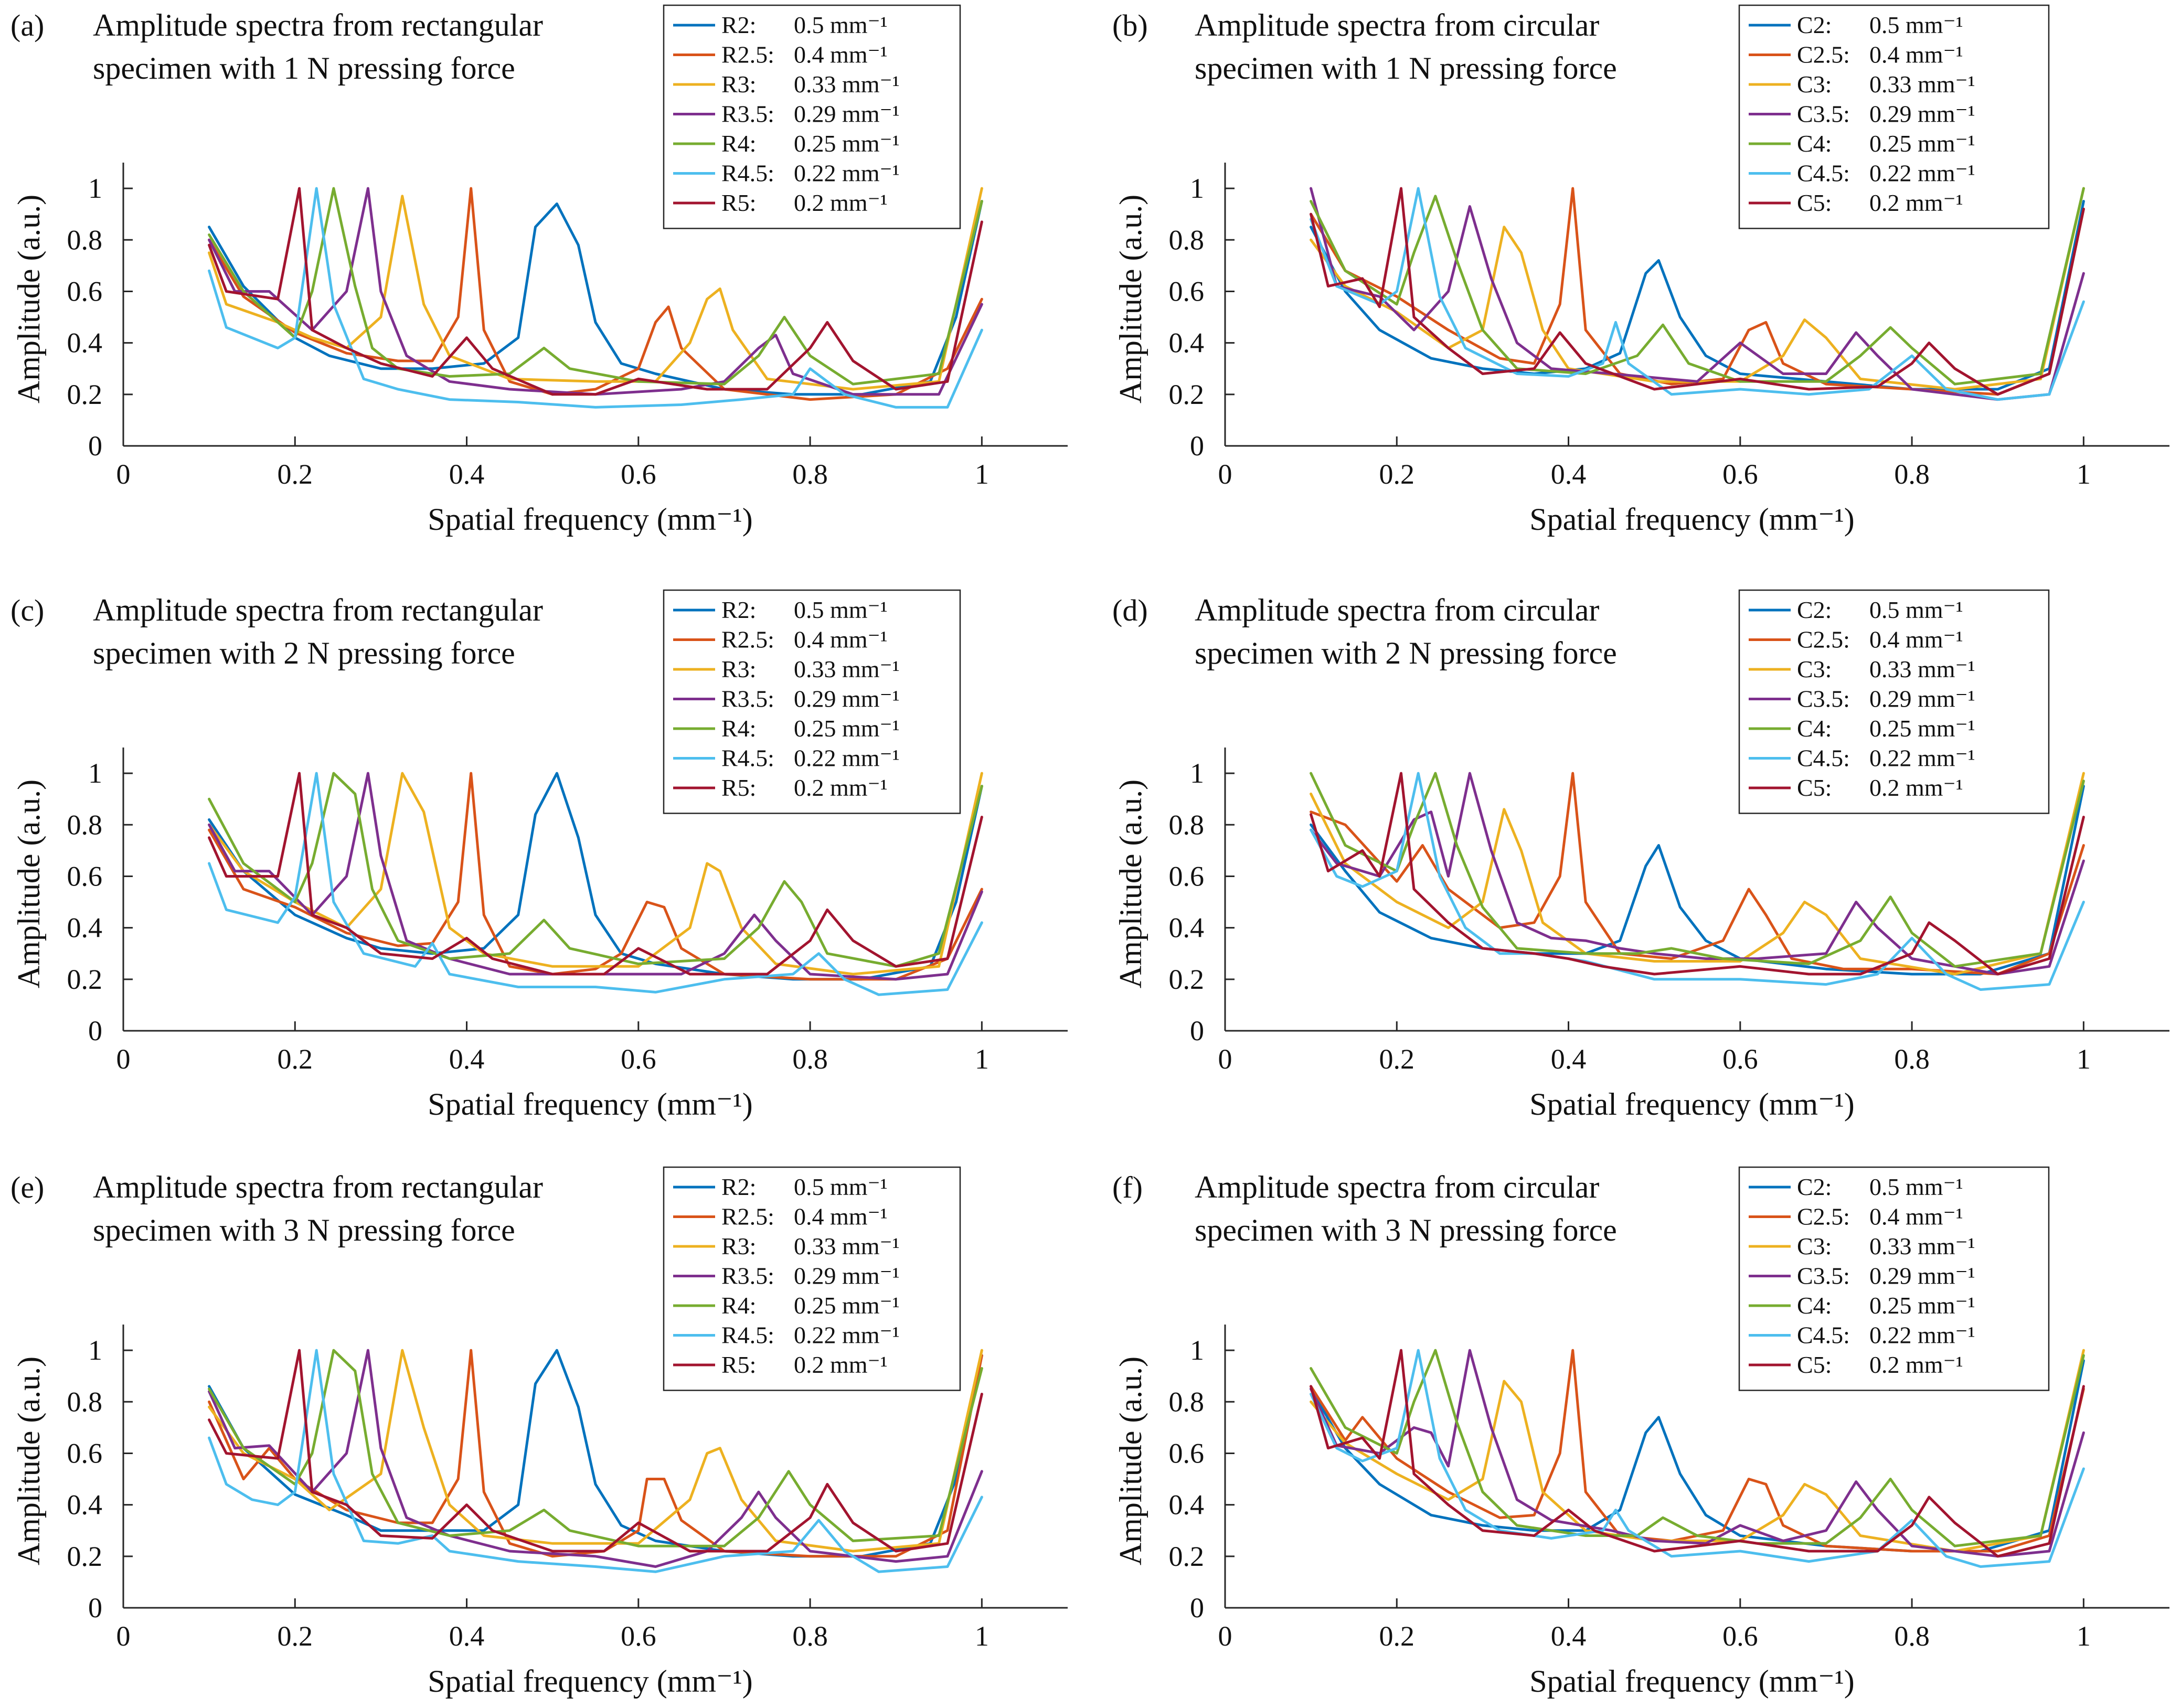  What do you see at coordinates (95, 1350) in the screenshot?
I see `y-tick-label: 1` at bounding box center [95, 1350].